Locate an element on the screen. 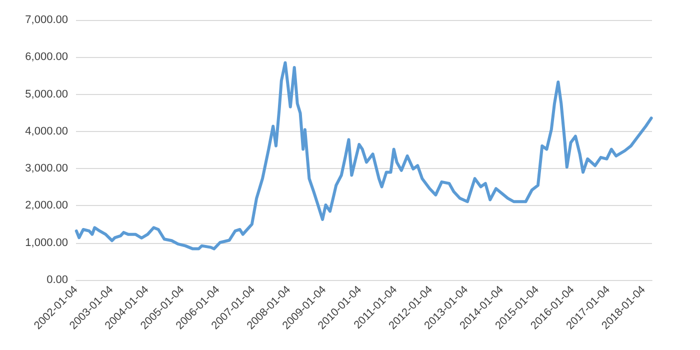 This screenshot has width=700, height=350. y-tick-label: 5,000.00 is located at coordinates (46, 94).